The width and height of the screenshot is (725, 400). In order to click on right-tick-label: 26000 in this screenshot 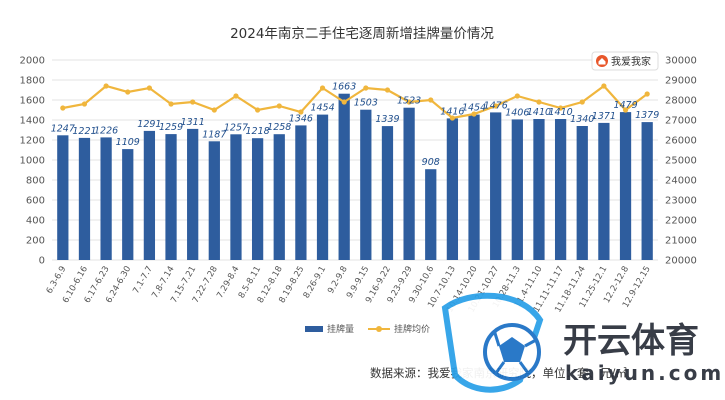, I will do `click(681, 141)`.